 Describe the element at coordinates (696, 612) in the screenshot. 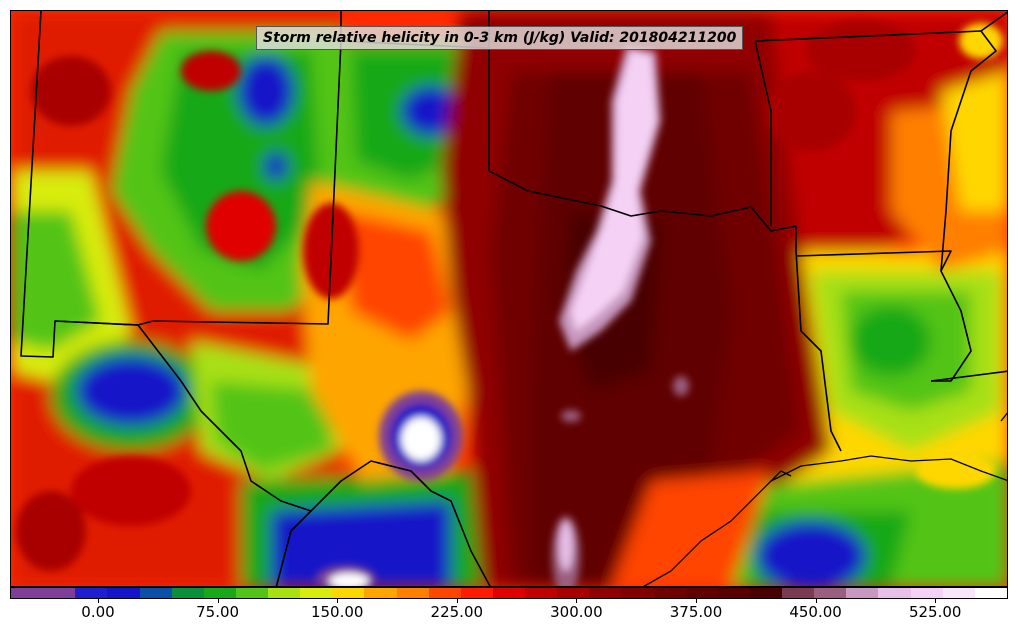

I see `colorbar-tick-label: 375.00` at that location.